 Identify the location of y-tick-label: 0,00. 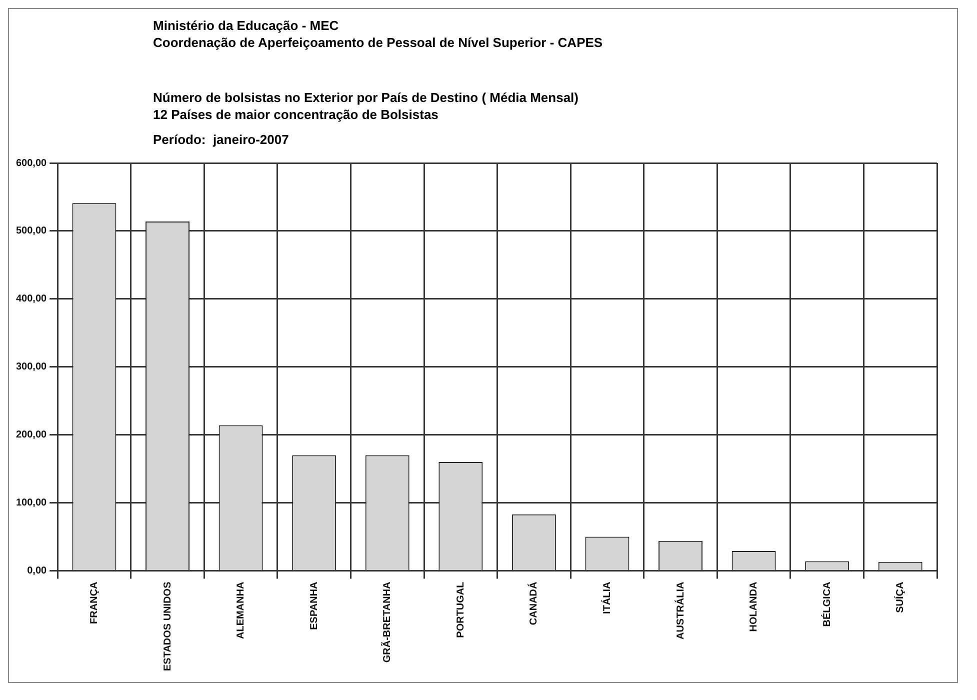
(37, 570).